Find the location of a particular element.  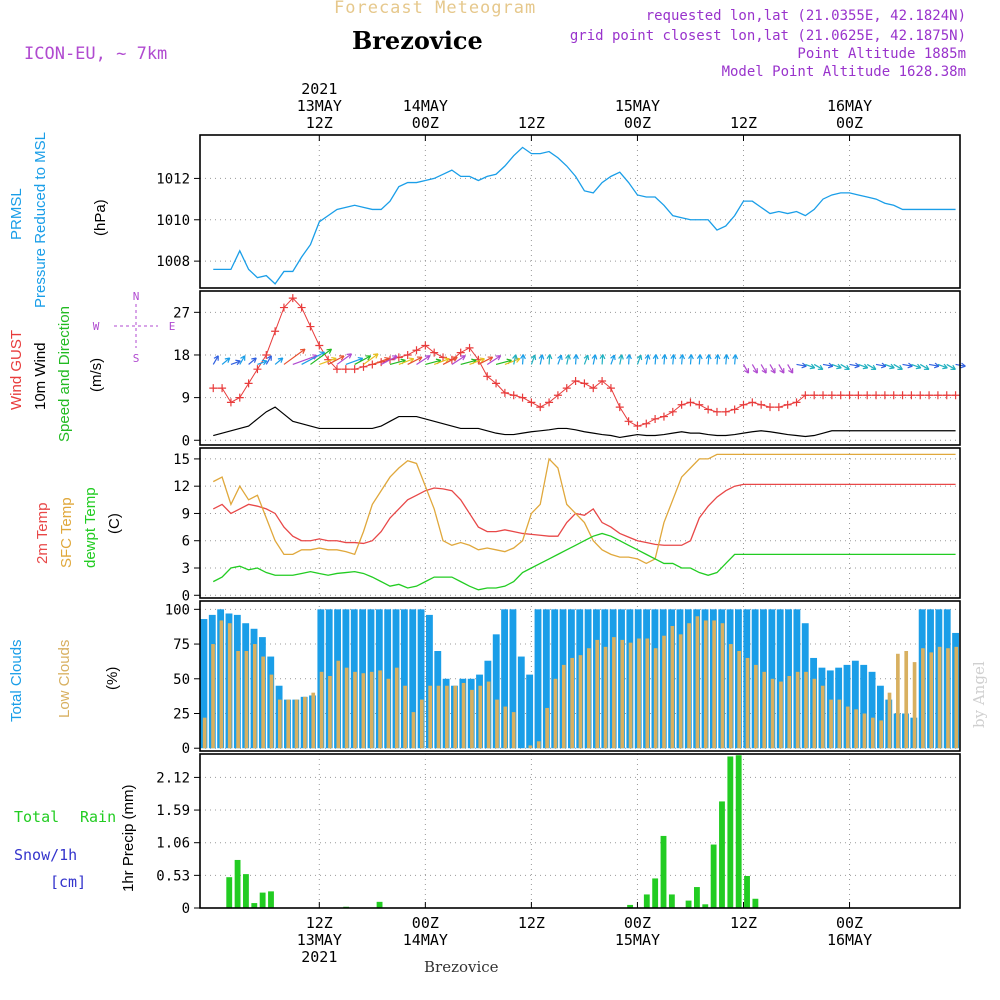

y-tick-label: 6 is located at coordinates (186, 542).